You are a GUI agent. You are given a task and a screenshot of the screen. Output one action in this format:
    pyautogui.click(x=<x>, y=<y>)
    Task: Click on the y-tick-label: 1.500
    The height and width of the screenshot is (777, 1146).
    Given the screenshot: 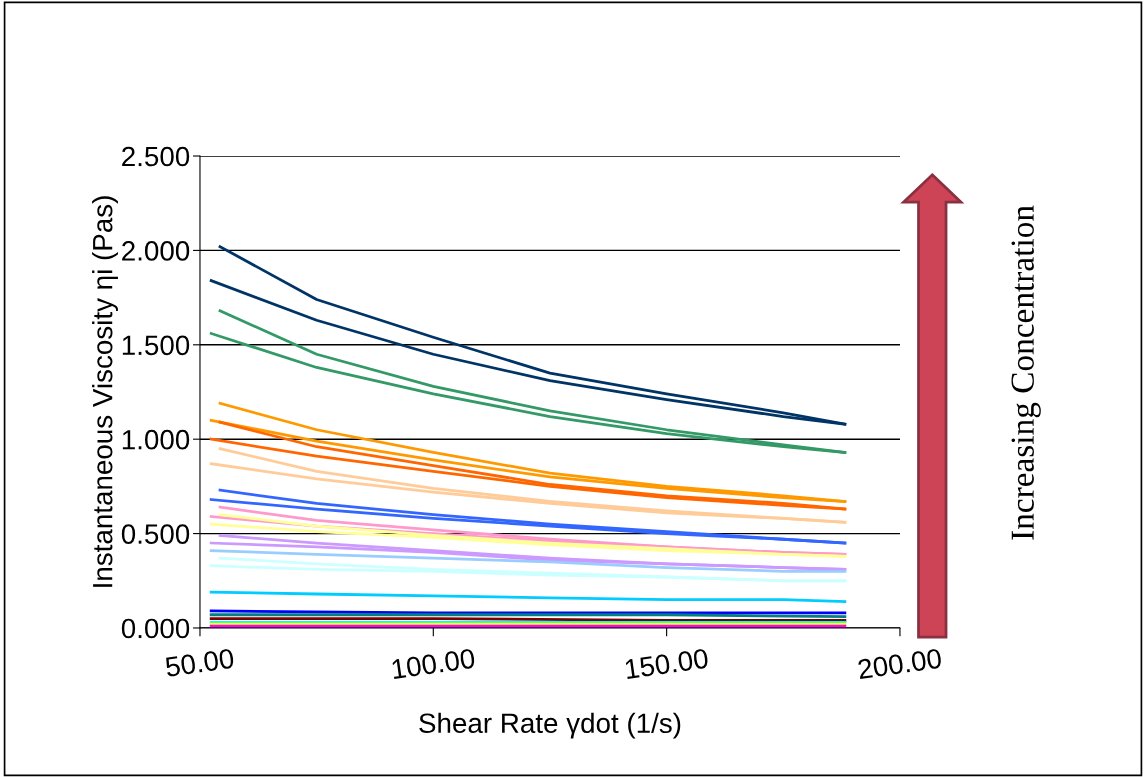 What is the action you would take?
    pyautogui.click(x=156, y=345)
    